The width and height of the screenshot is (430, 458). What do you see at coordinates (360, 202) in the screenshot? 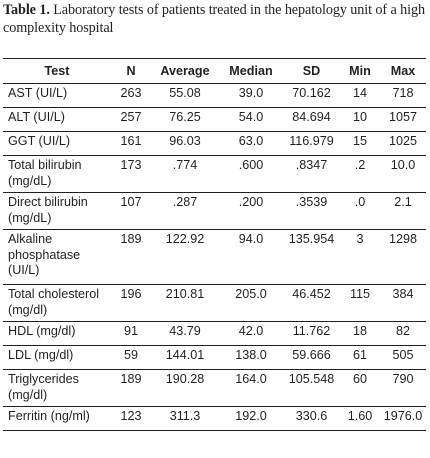
I see `cell-min: .0` at bounding box center [360, 202].